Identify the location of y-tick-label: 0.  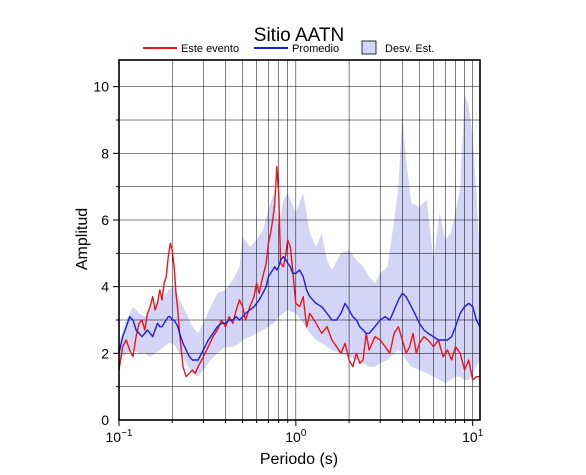
(105, 420).